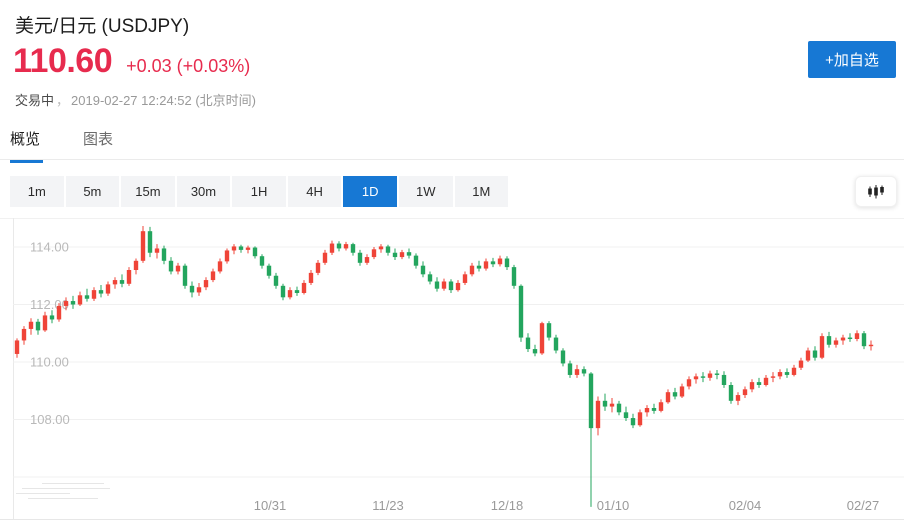  What do you see at coordinates (613, 505) in the screenshot?
I see `x-tick-label: 01/10` at bounding box center [613, 505].